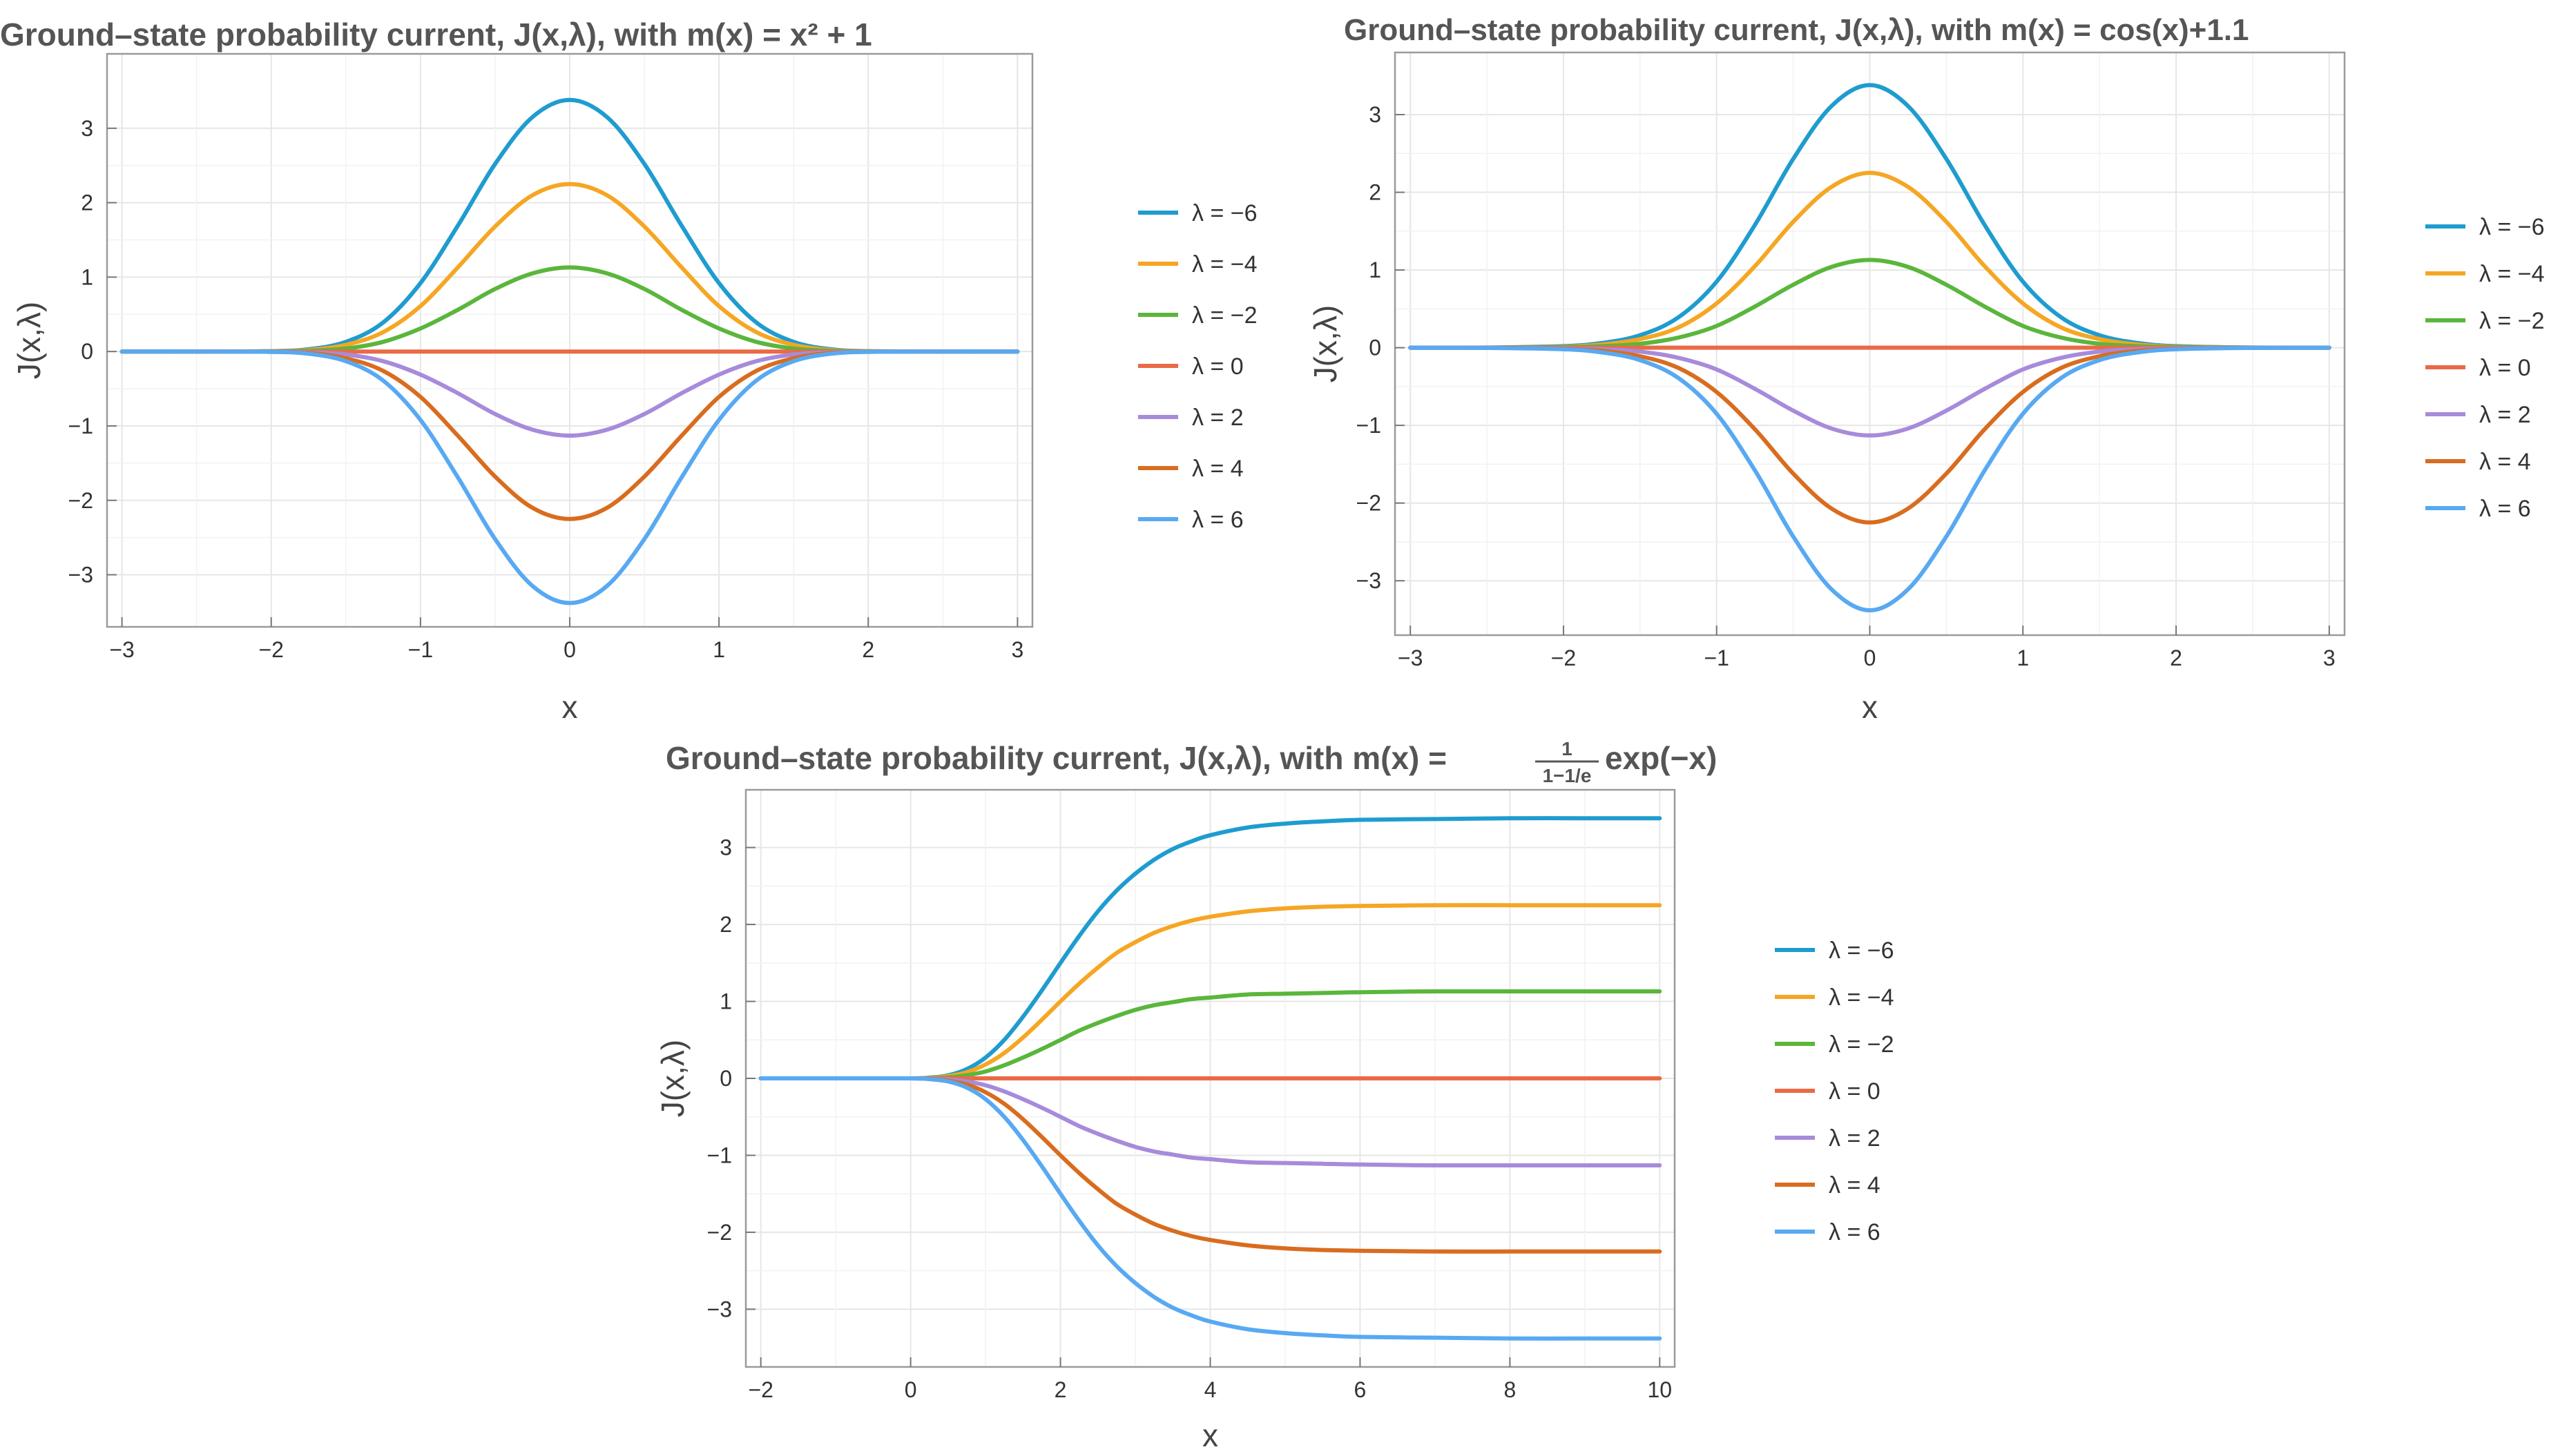  What do you see at coordinates (1566, 748) in the screenshot?
I see `title-fraction-numerator: 1` at bounding box center [1566, 748].